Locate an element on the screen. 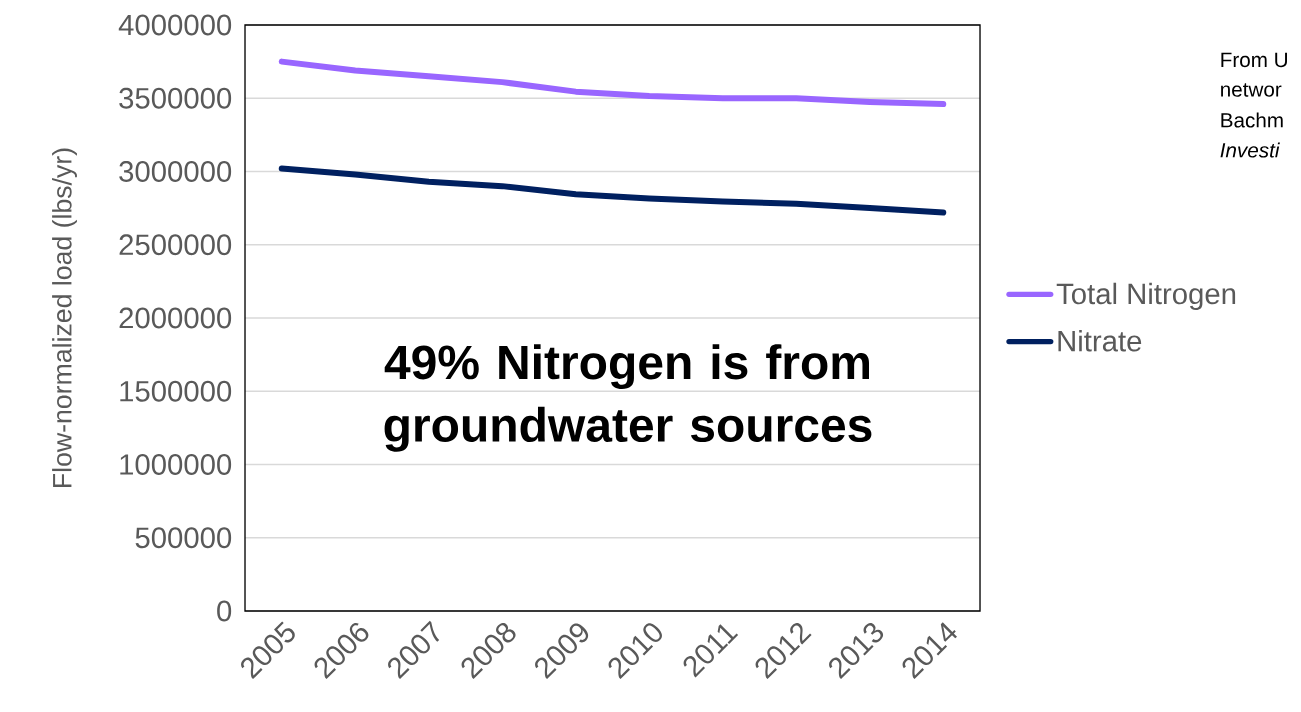  annotation: 49% Nitrogen is from groundwater sources is located at coordinates (628, 398).